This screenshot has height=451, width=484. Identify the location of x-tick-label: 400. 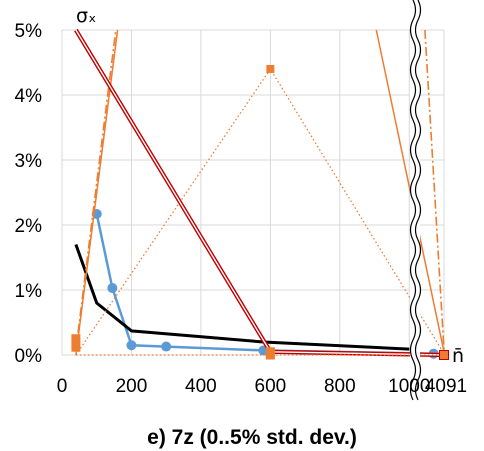
(201, 386).